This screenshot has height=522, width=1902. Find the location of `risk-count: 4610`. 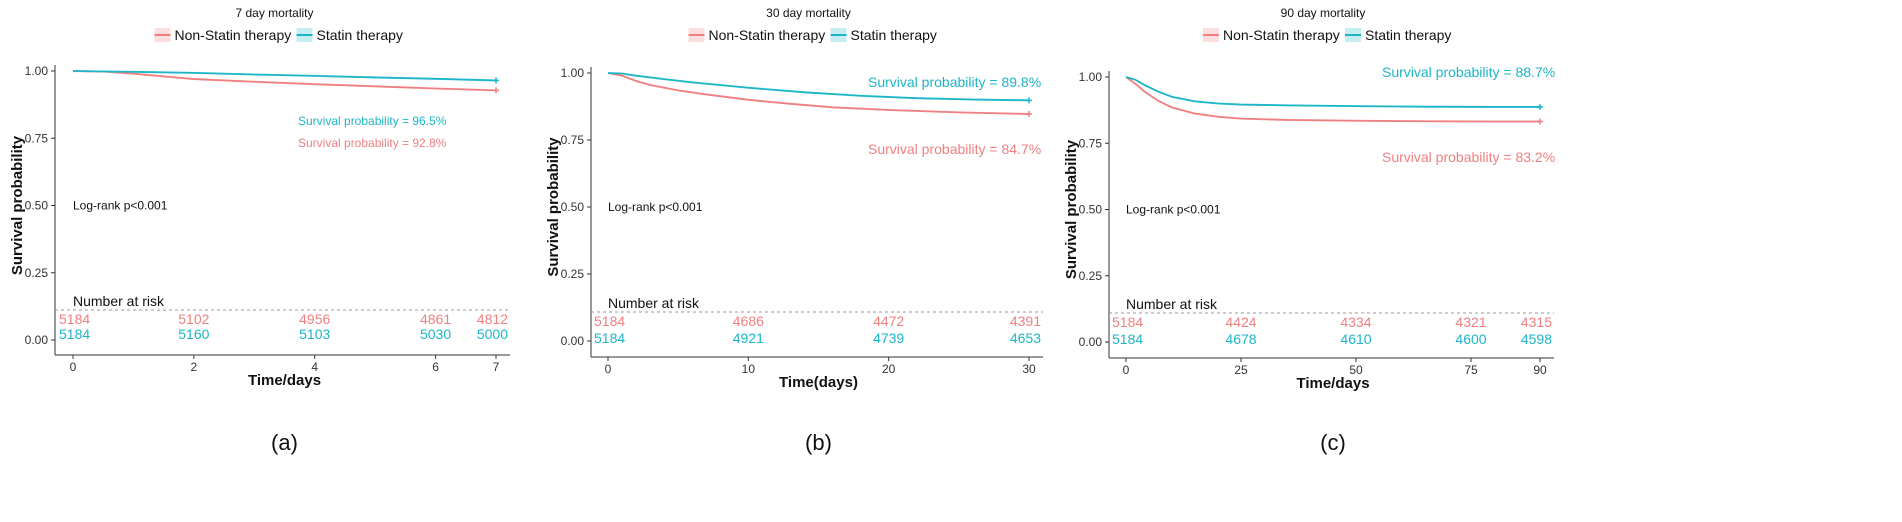

risk-count: 4610 is located at coordinates (1355, 339).